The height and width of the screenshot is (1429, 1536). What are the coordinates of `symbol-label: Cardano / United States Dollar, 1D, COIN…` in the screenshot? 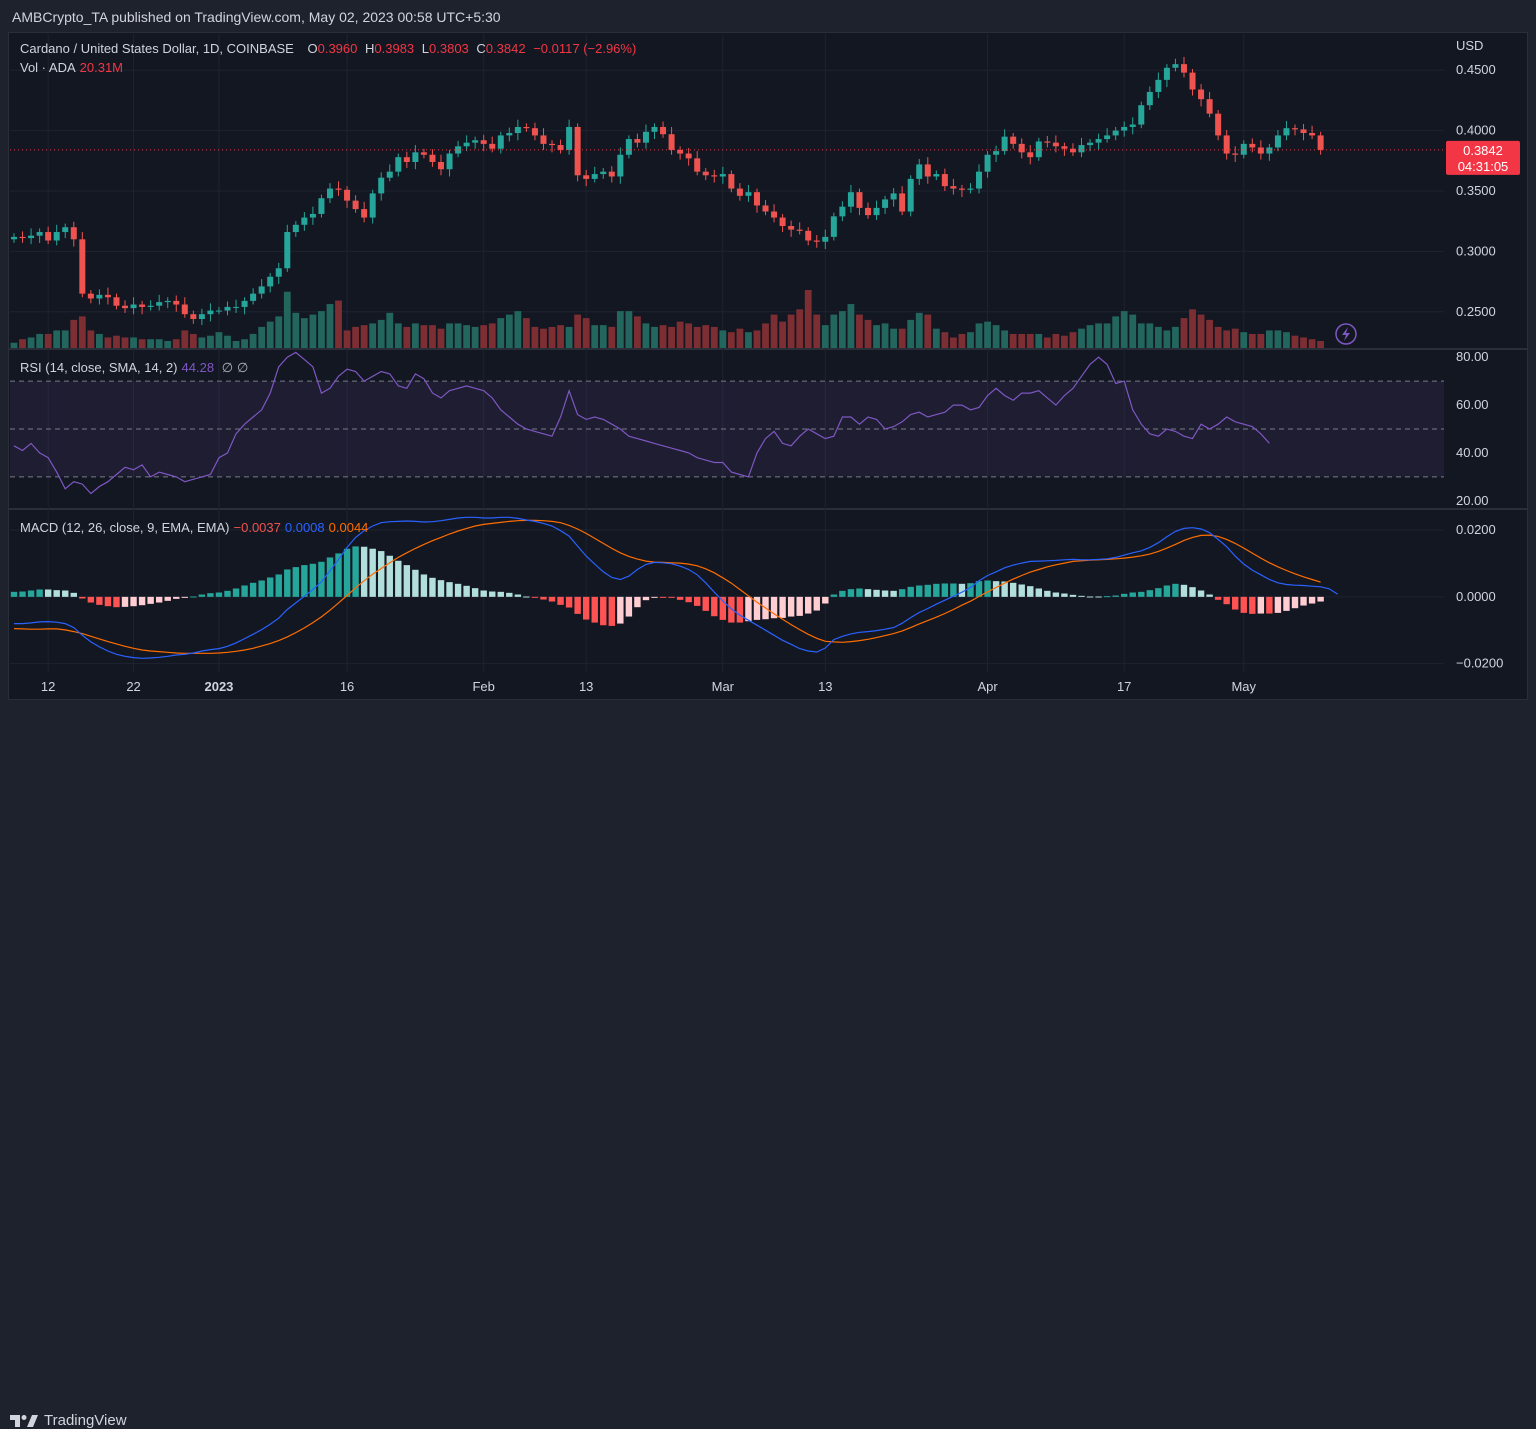 It's located at (157, 48).